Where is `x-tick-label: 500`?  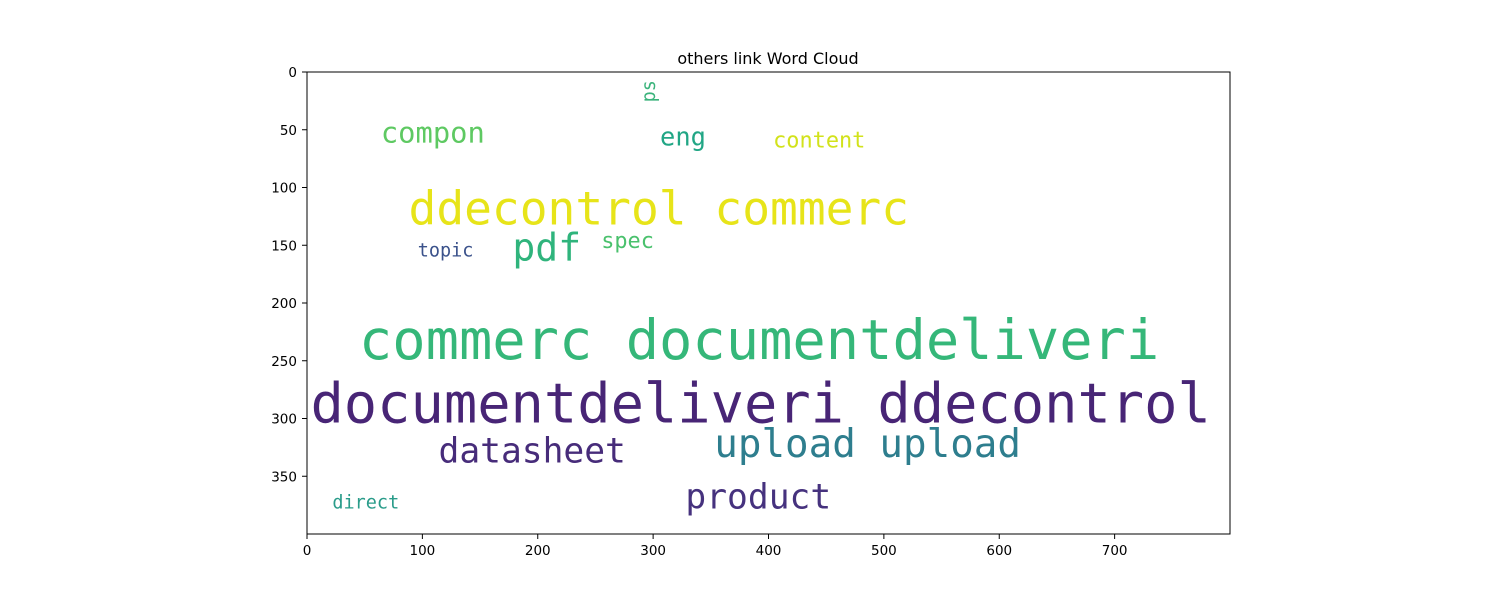 x-tick-label: 500 is located at coordinates (884, 551).